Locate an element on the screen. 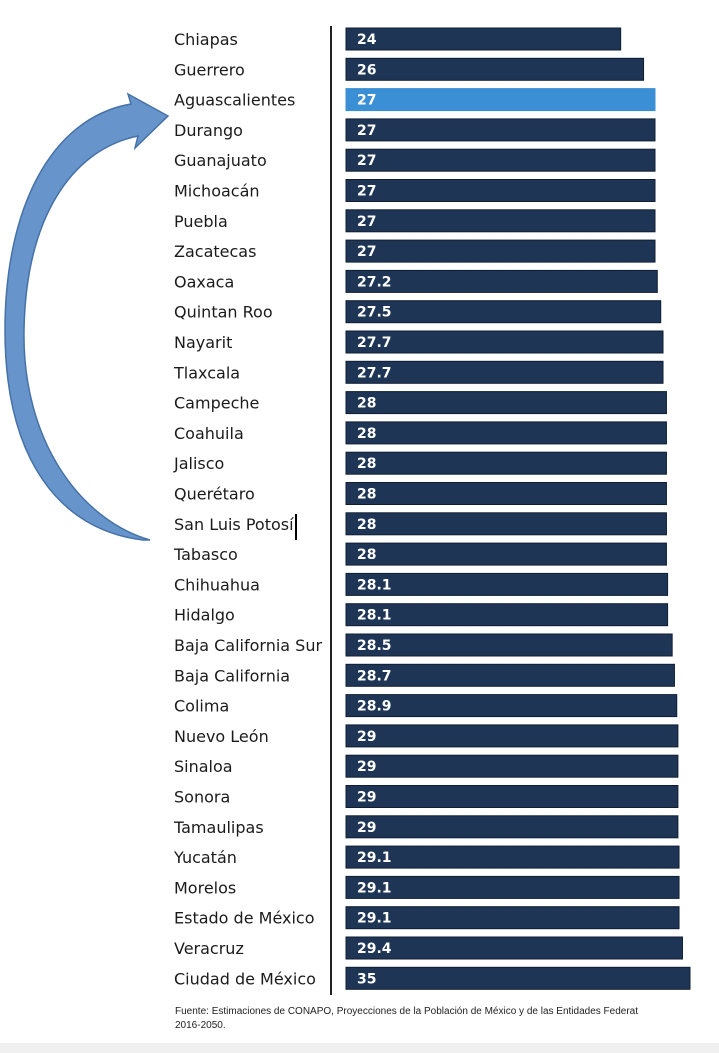 The image size is (719, 1053). category-label: Tamaulipas is located at coordinates (218, 827).